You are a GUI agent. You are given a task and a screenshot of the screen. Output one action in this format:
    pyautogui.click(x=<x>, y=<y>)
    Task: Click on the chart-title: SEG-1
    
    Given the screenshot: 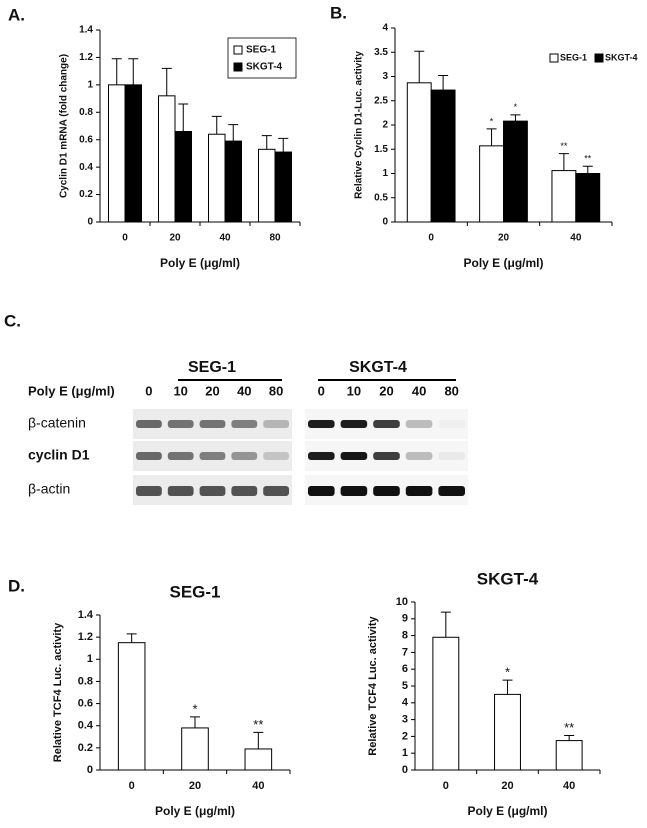 What is the action you would take?
    pyautogui.click(x=194, y=591)
    